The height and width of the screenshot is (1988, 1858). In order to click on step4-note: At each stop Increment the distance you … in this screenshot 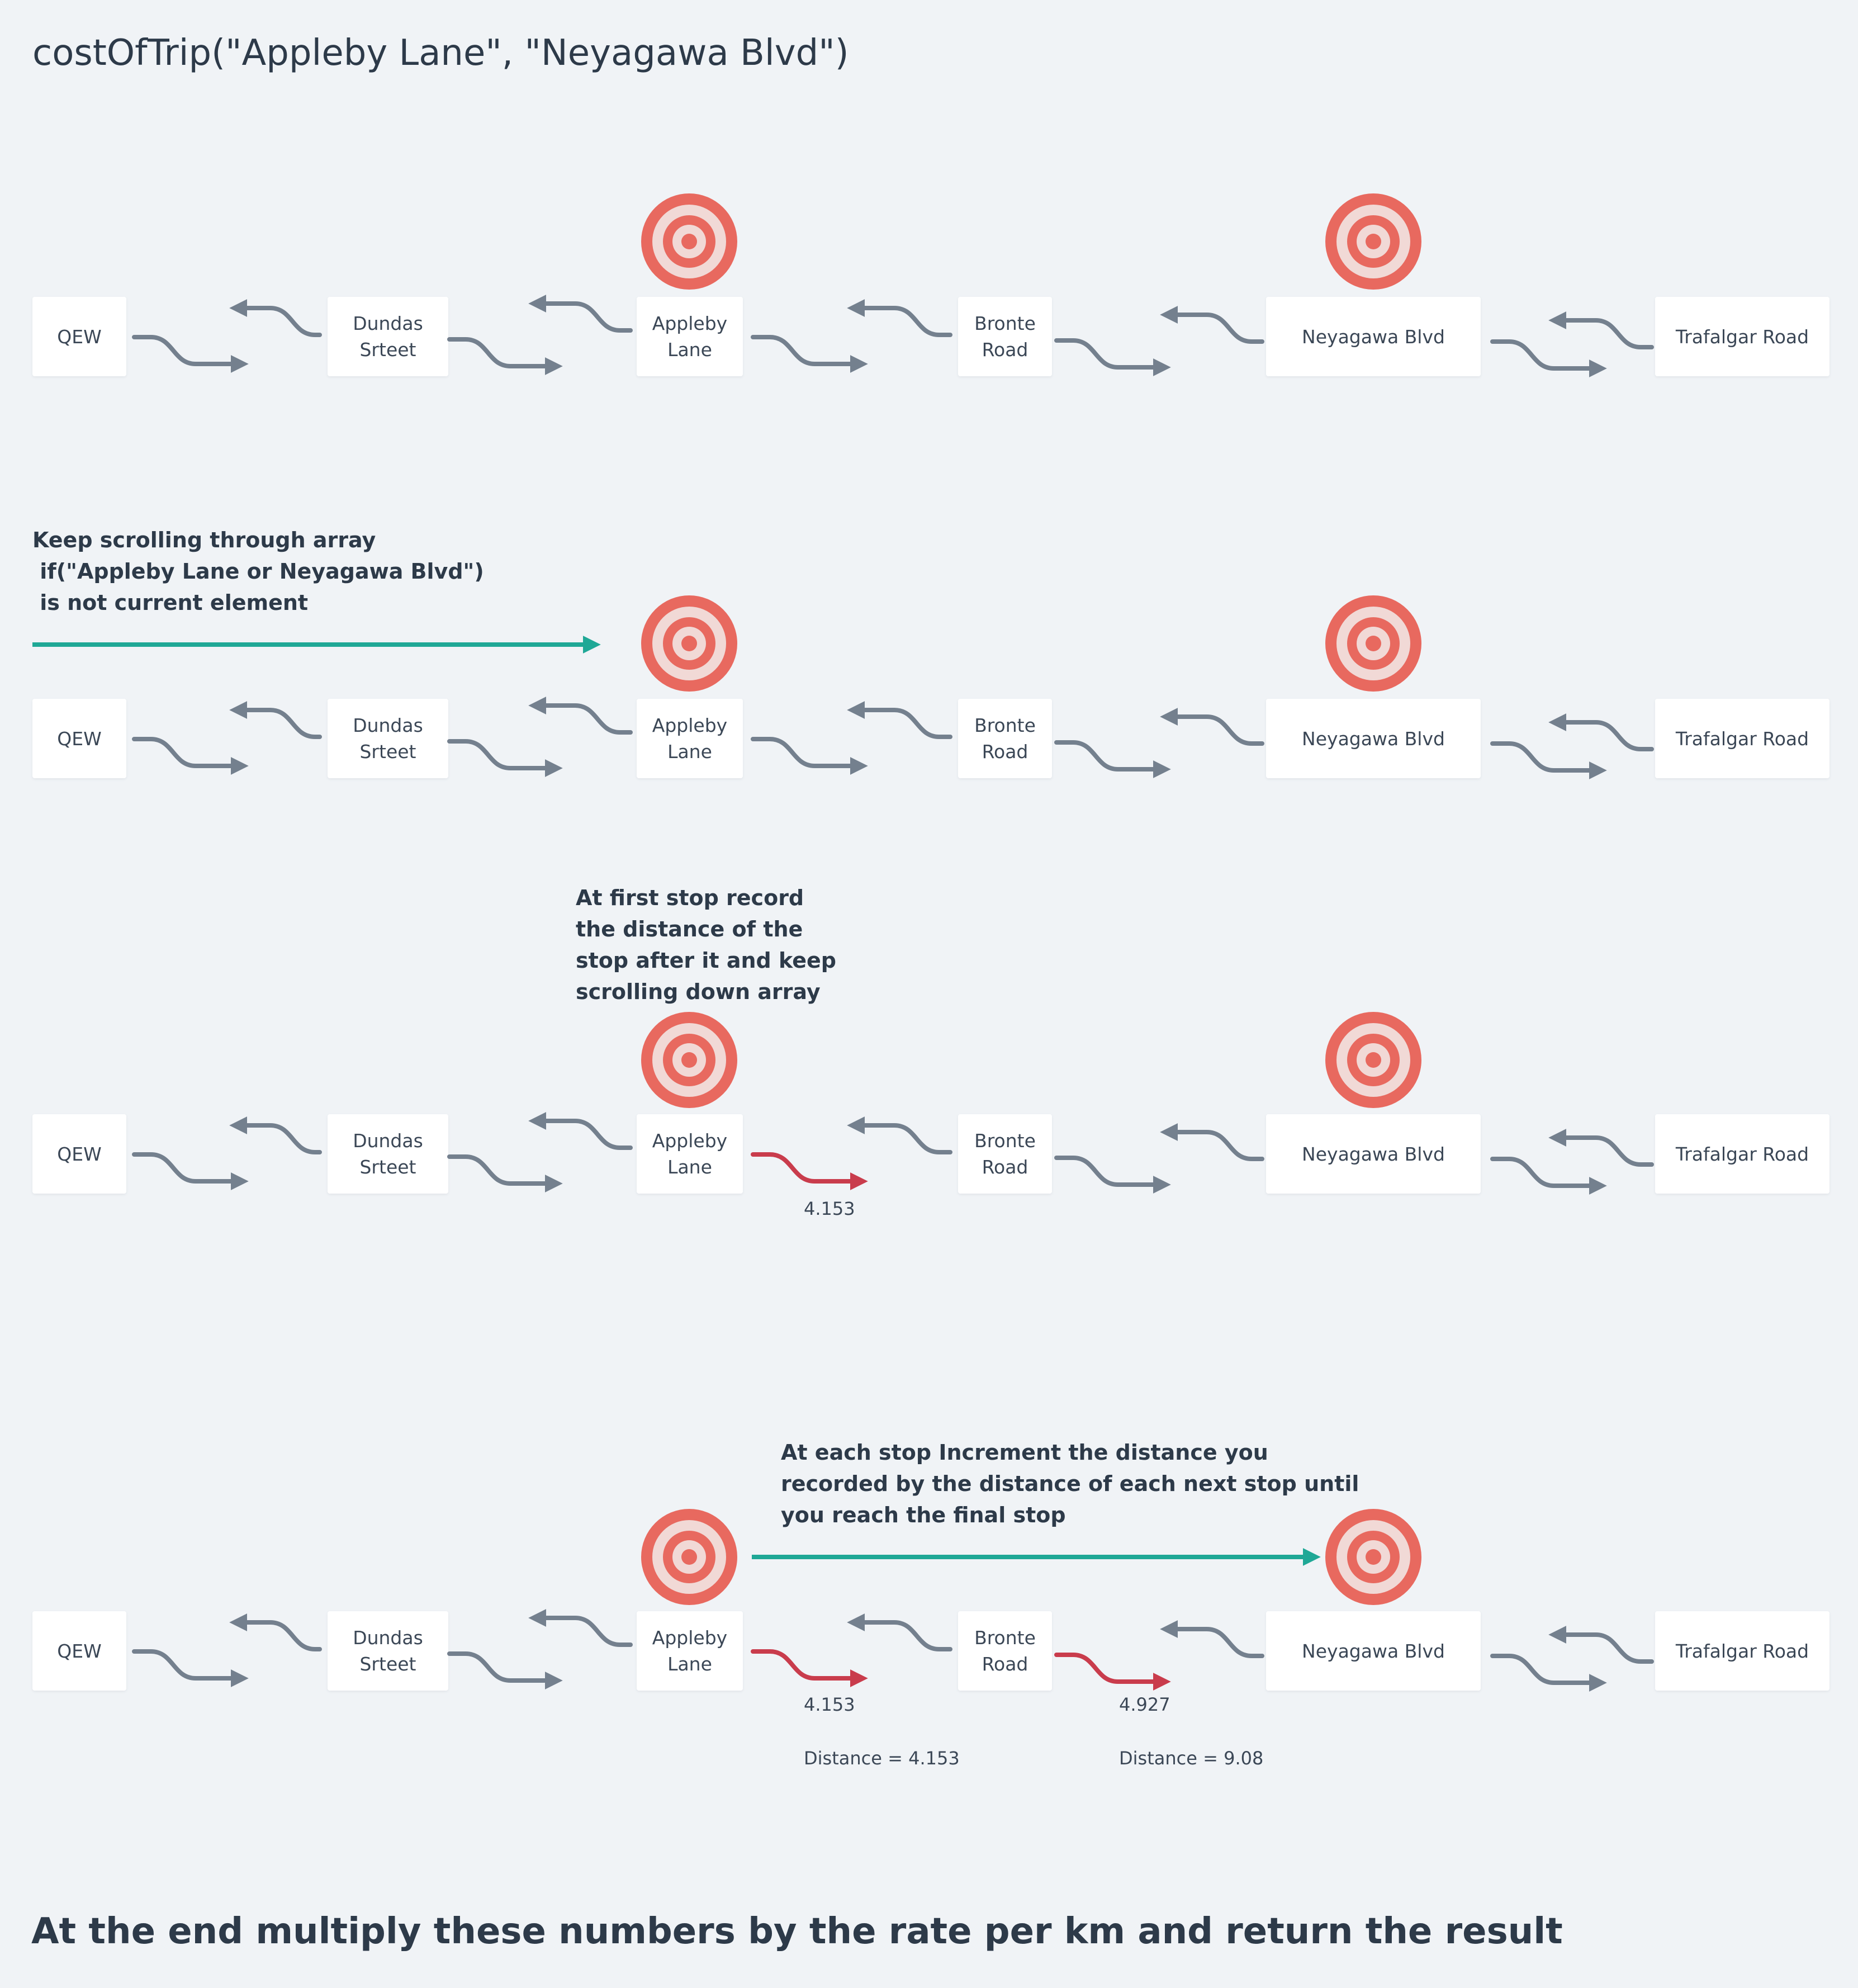, I will do `click(1070, 1484)`.